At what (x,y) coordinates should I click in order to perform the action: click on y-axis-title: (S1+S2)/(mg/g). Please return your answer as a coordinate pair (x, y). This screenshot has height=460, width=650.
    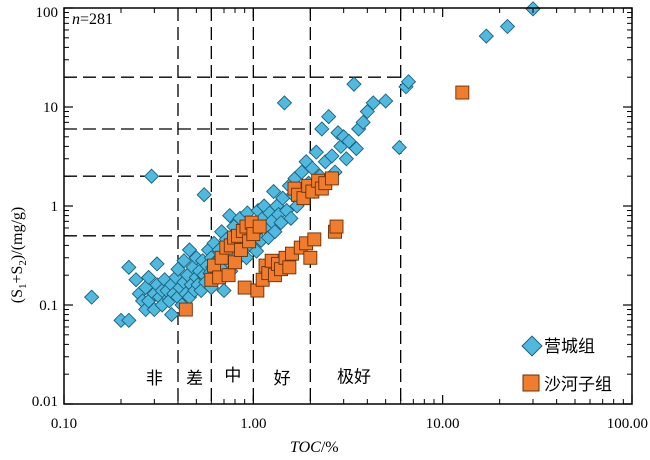
    Looking at the image, I should click on (19, 255).